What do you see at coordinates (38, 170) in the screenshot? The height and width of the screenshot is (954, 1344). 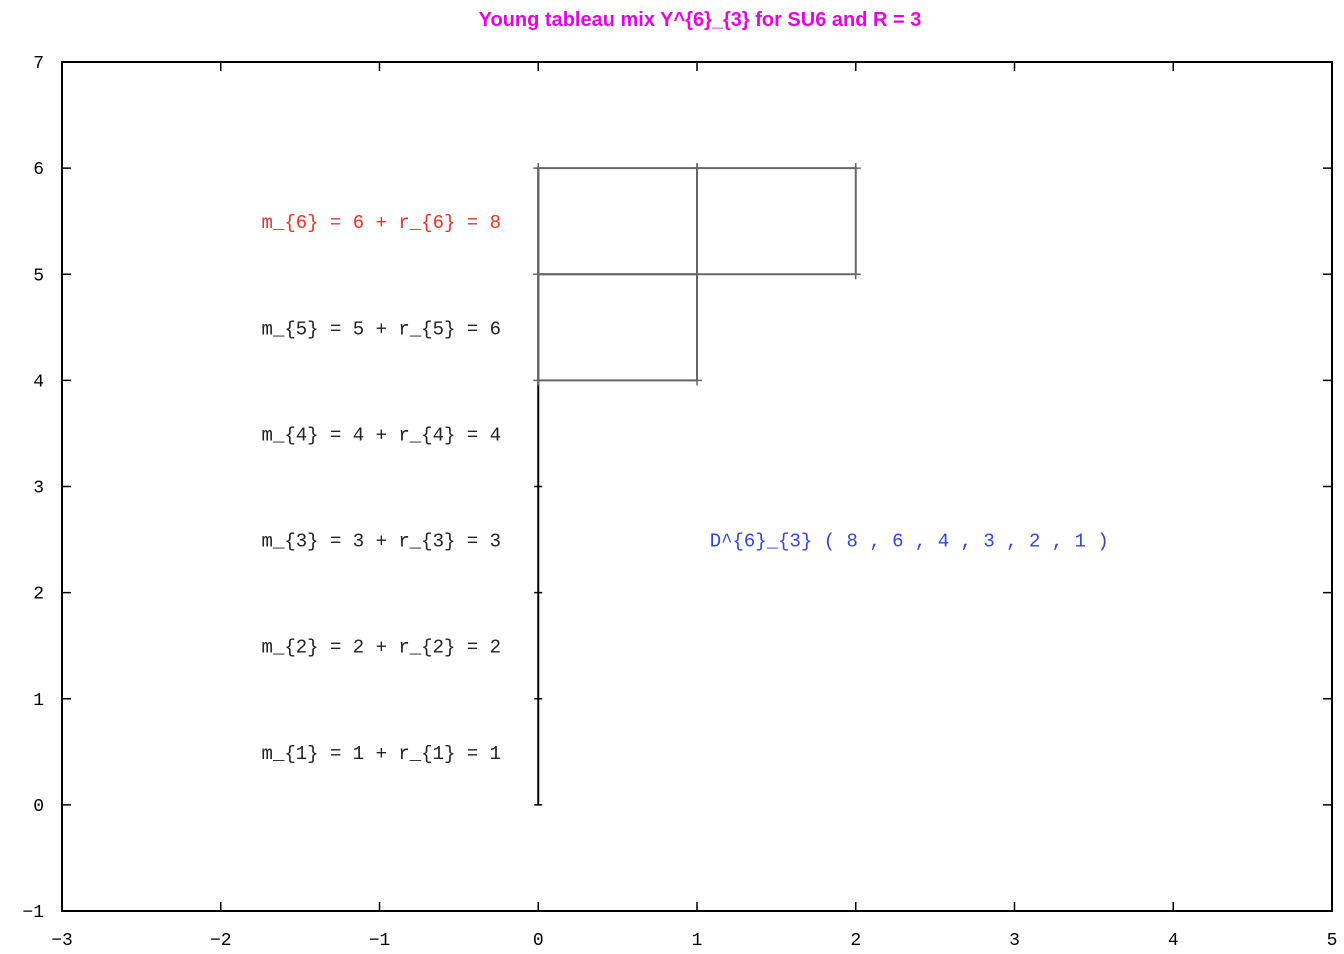 I see `y-tick-label: 6` at bounding box center [38, 170].